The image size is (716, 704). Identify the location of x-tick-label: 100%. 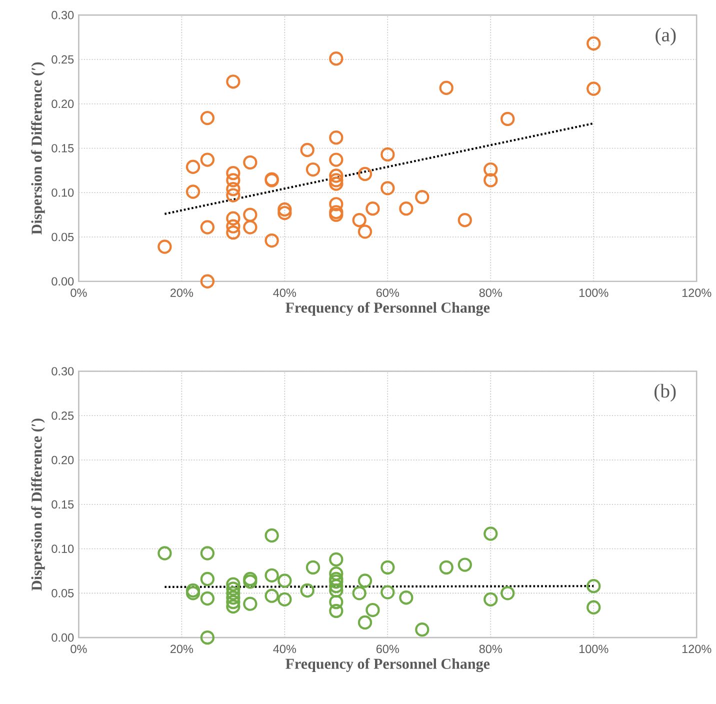
(593, 292).